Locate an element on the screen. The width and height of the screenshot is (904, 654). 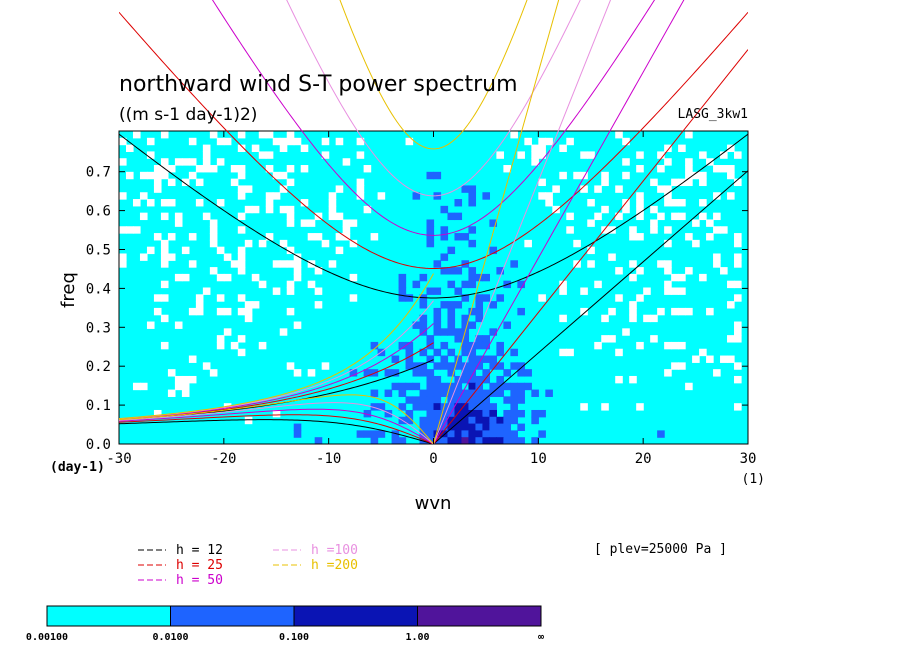
rossby-curve-h200 is located at coordinates (276, 419).